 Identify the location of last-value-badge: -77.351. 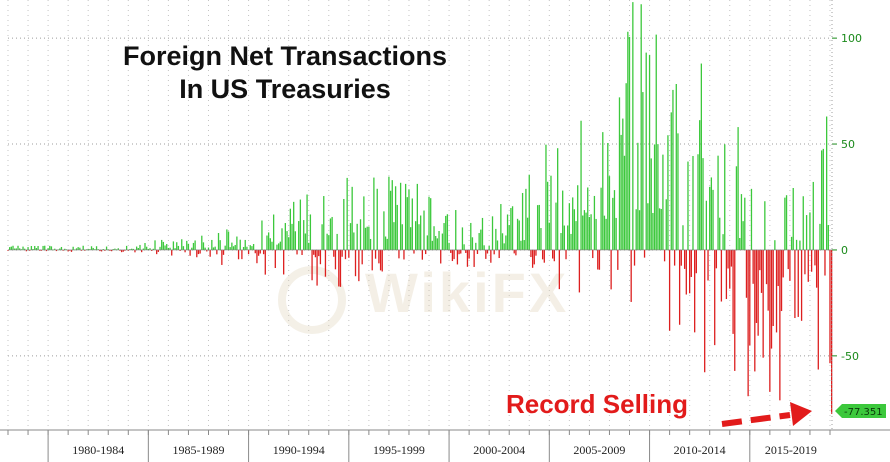
(860, 411).